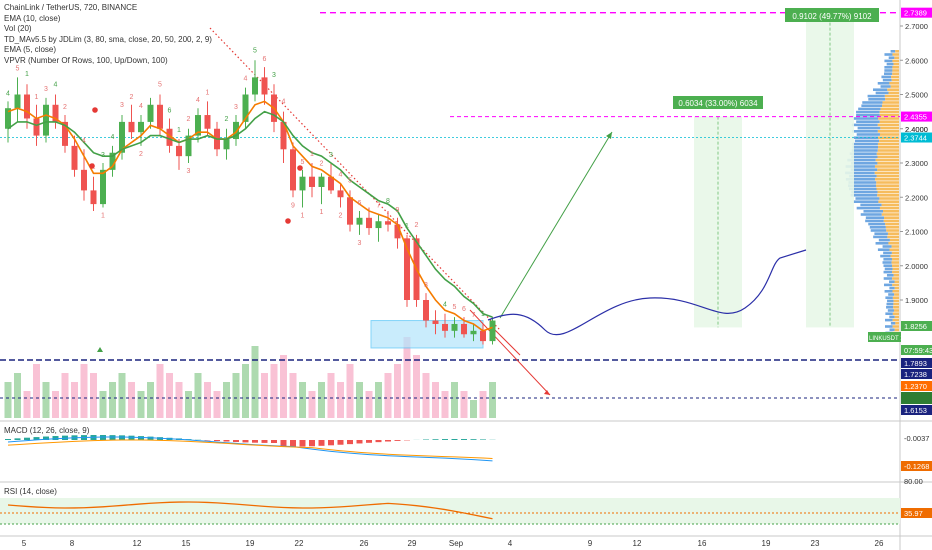  I want to click on td-count-label: 3, so click(426, 285).